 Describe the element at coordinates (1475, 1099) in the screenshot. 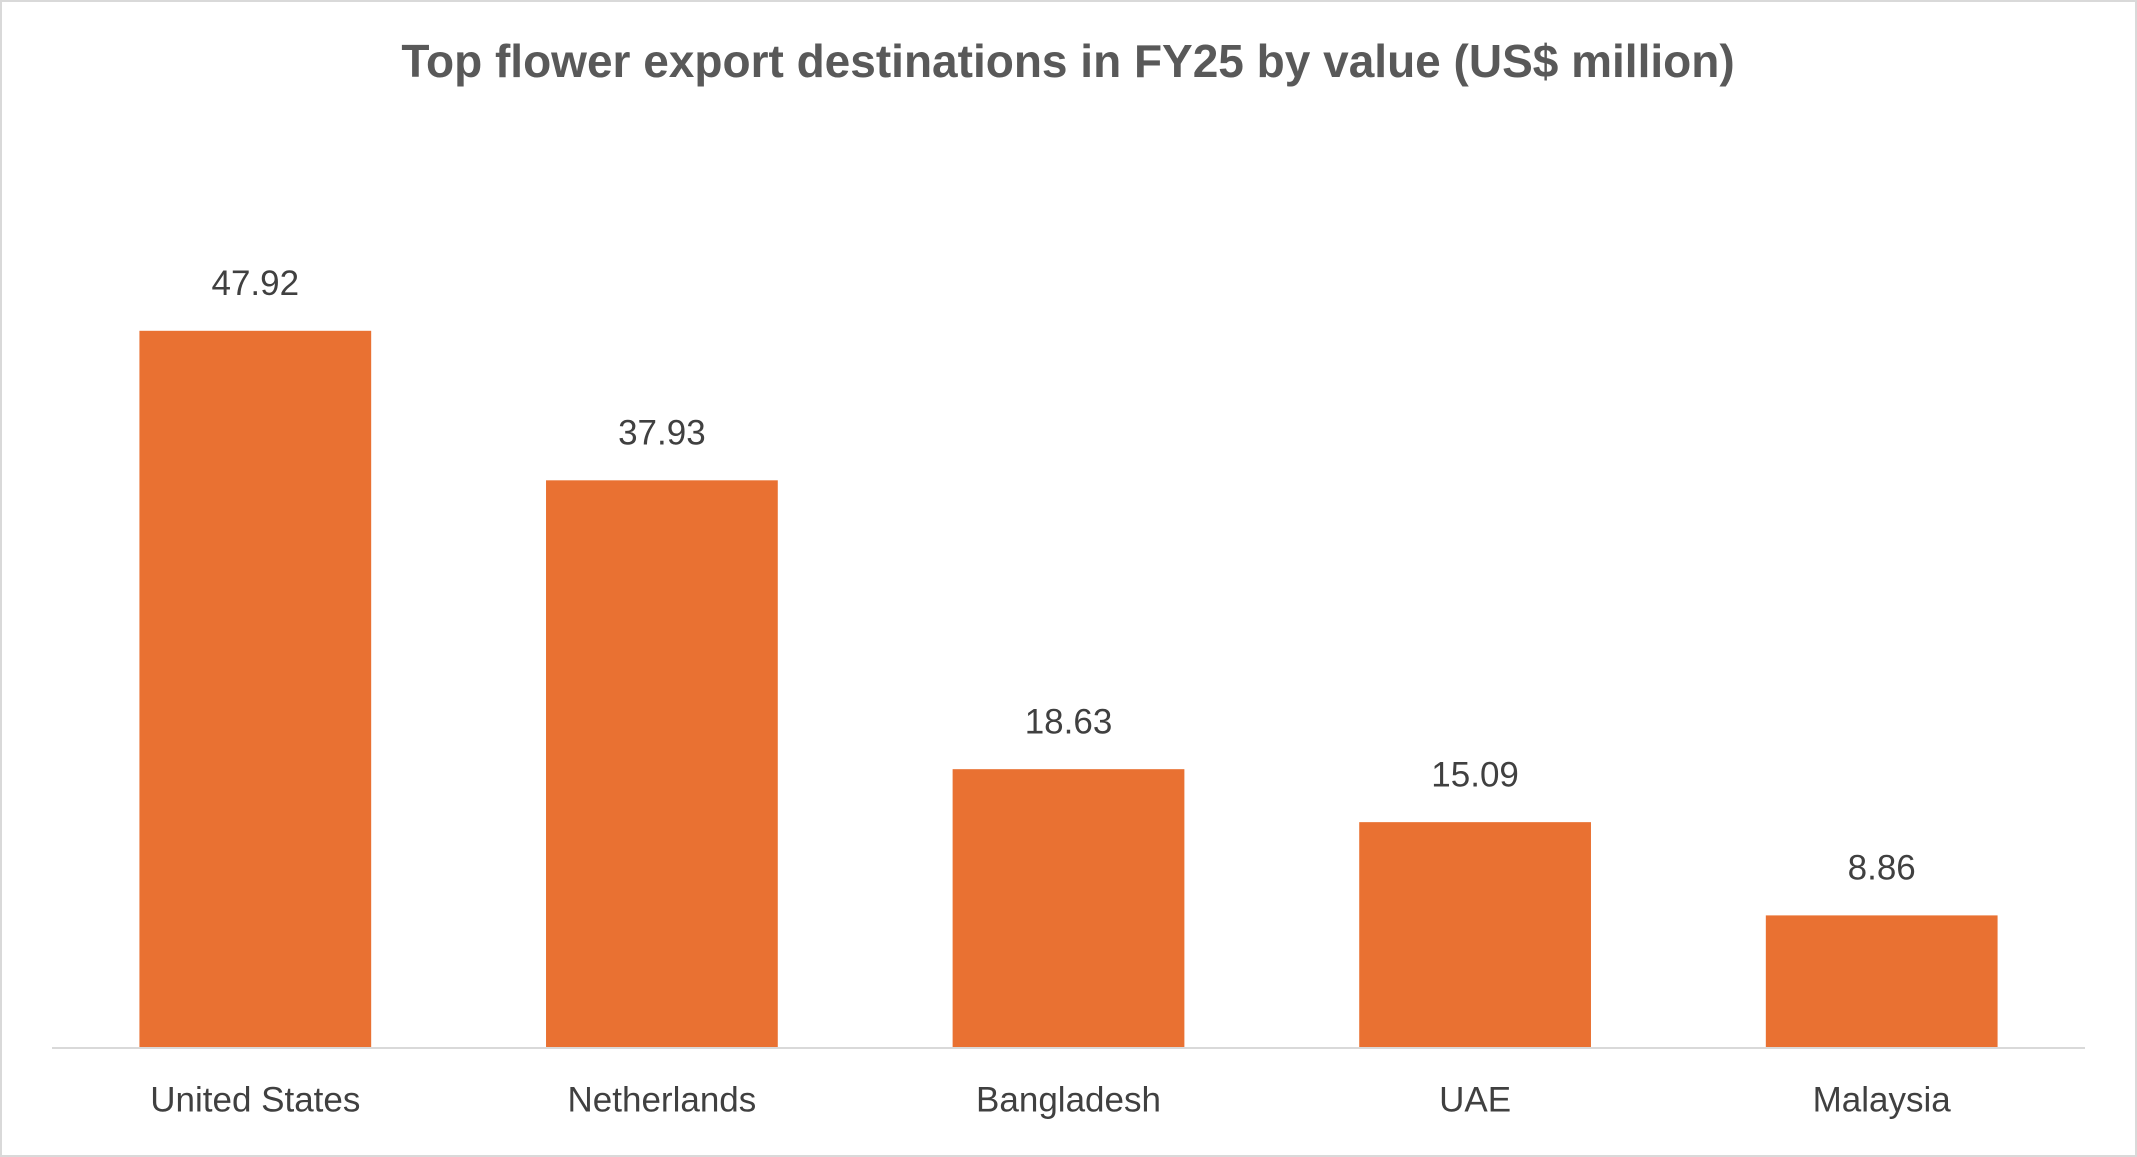

I see `x-tick-label: UAE` at that location.